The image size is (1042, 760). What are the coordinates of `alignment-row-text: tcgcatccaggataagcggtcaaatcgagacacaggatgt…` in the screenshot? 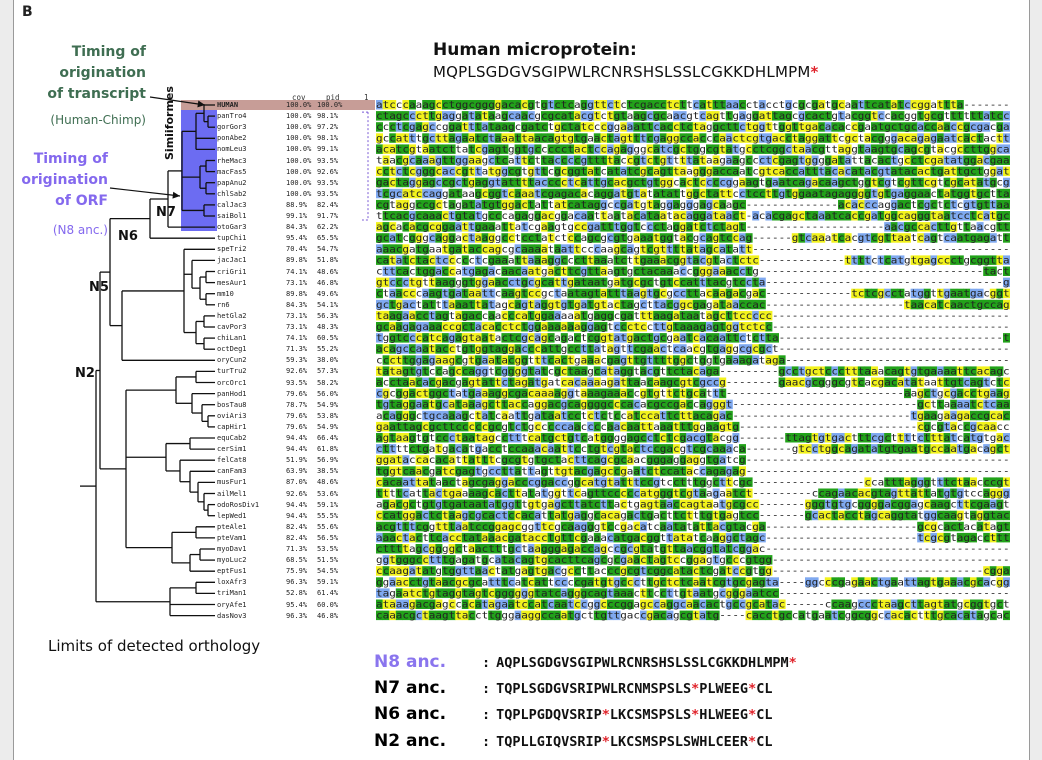 It's located at (693, 194).